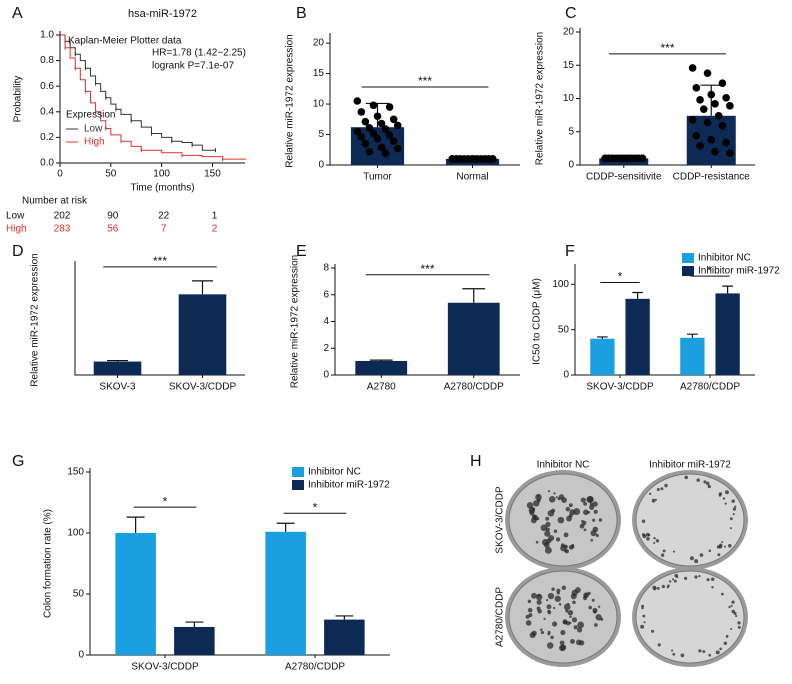  Describe the element at coordinates (570, 251) in the screenshot. I see `panel-label: F` at that location.